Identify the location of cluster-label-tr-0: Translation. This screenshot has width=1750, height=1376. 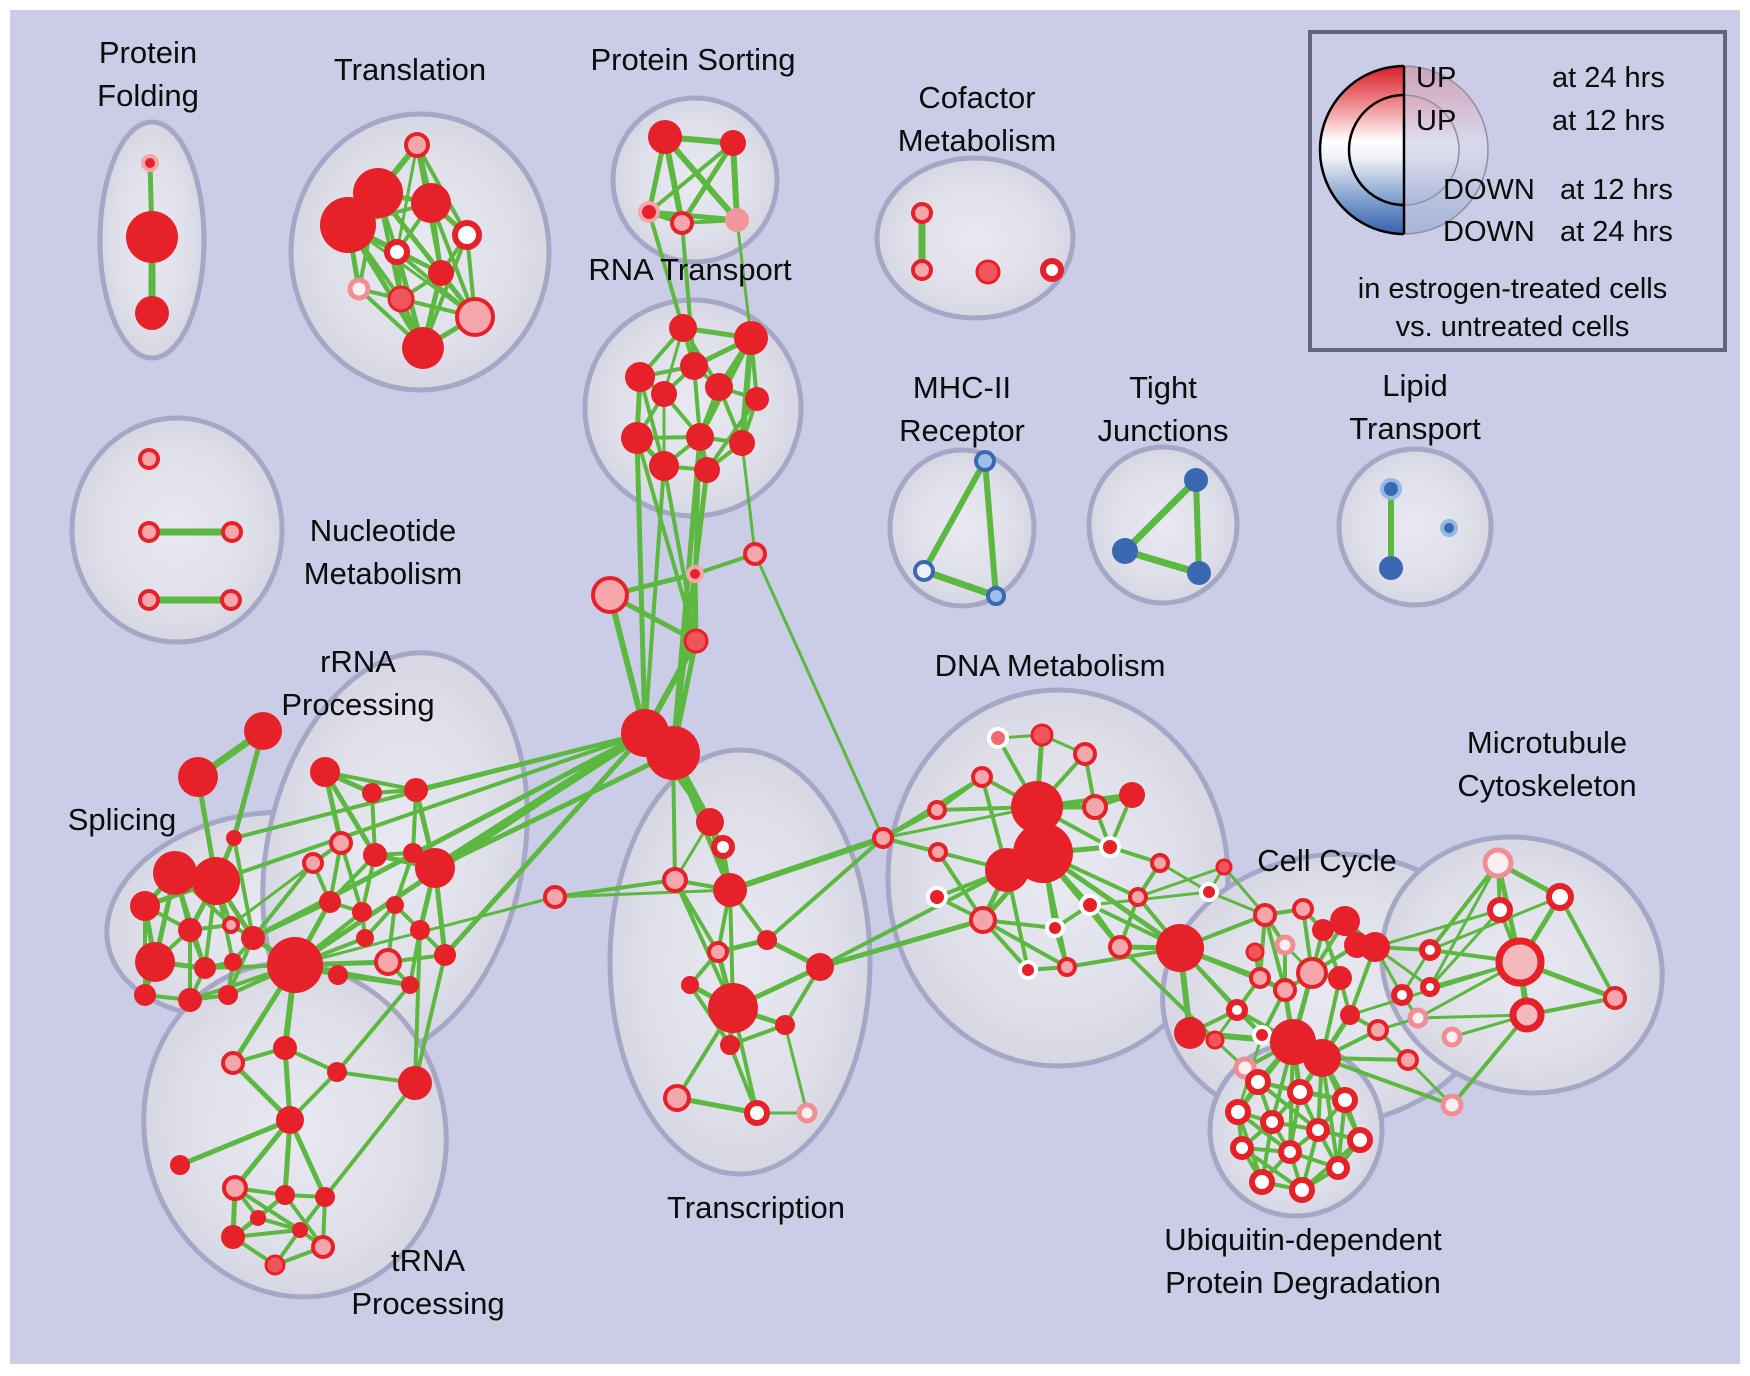
(410, 69).